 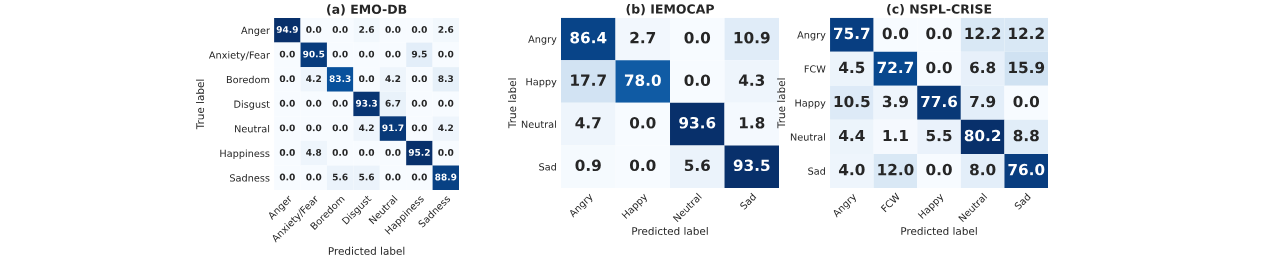 I want to click on data-label: 6.7, so click(x=393, y=103).